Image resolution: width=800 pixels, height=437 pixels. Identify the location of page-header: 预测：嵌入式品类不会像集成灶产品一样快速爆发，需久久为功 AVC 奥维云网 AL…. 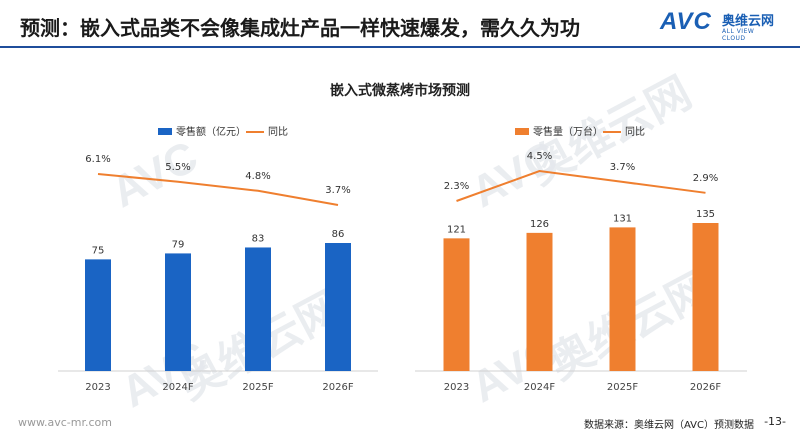
(400, 24).